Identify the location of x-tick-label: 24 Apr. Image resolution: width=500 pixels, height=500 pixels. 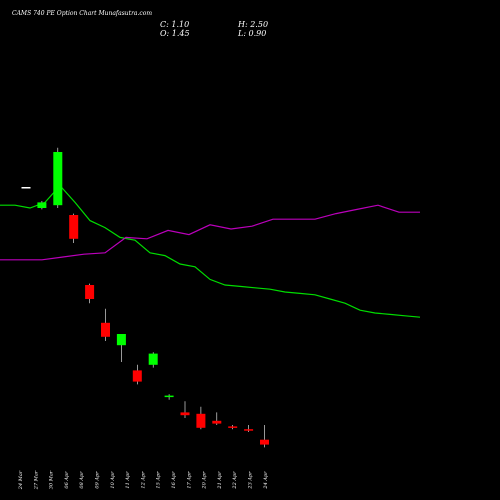
(266, 480).